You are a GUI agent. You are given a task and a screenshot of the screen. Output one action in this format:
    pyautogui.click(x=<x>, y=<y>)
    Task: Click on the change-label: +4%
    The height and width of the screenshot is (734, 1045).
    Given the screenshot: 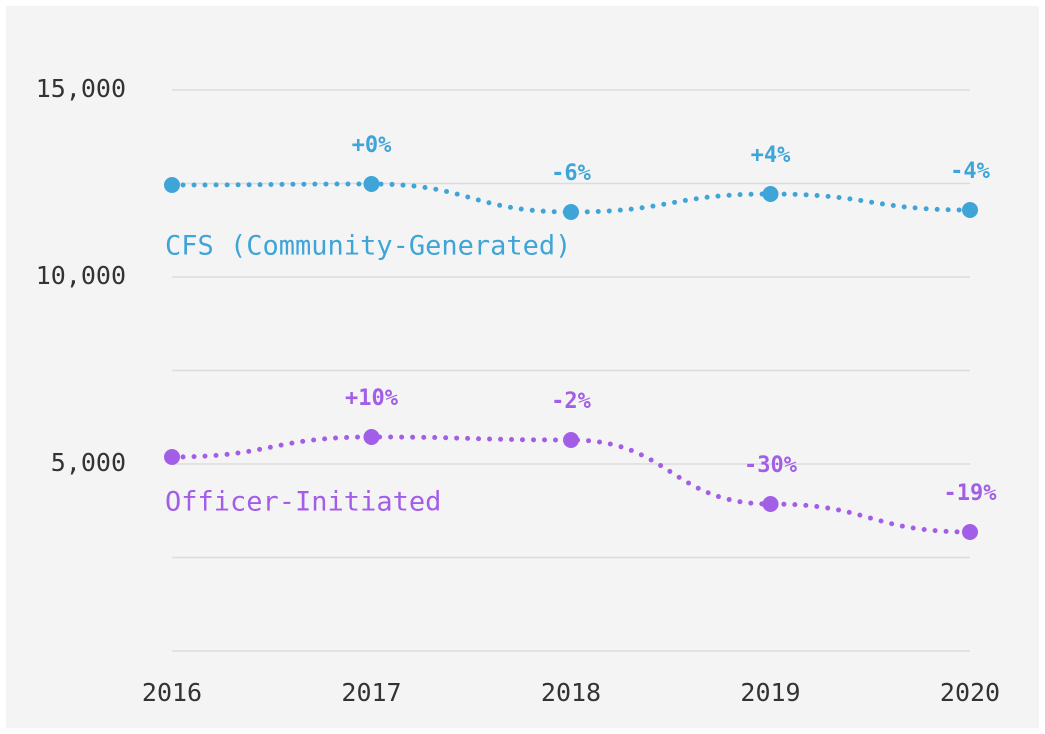 What is the action you would take?
    pyautogui.click(x=771, y=155)
    